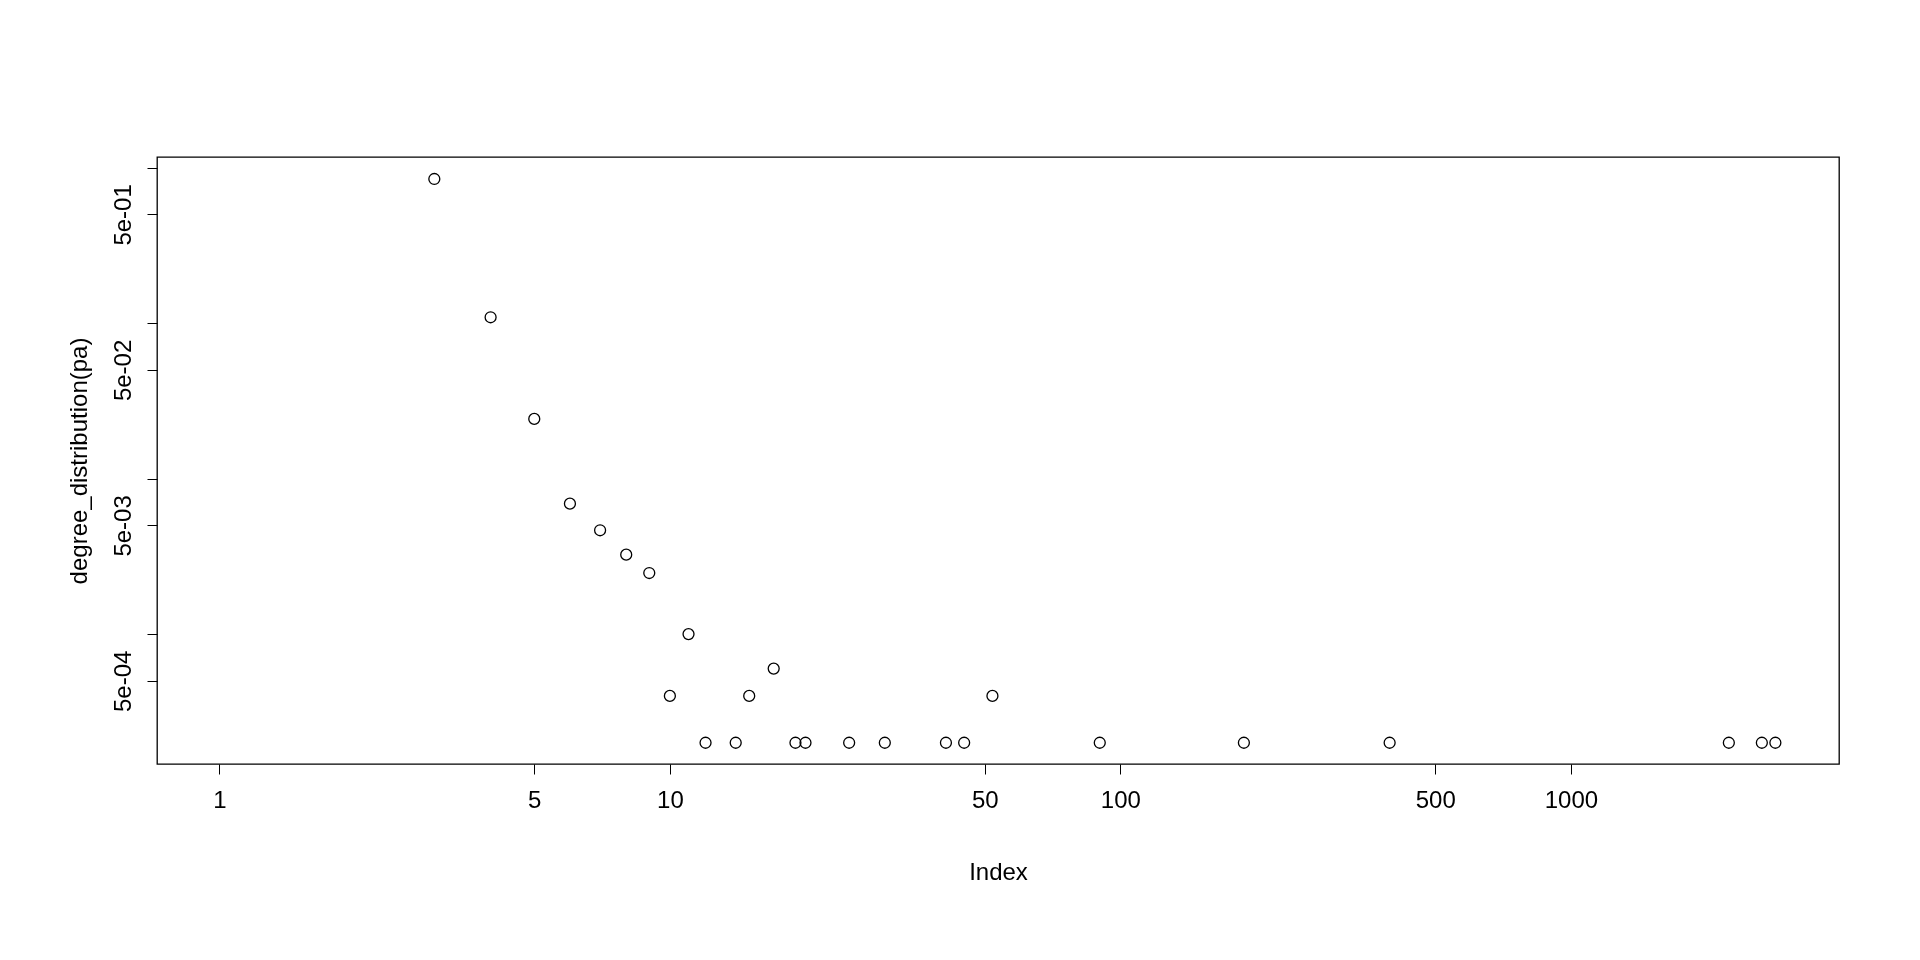 The image size is (1920, 960). What do you see at coordinates (985, 799) in the screenshot?
I see `x-tick-label: 50` at bounding box center [985, 799].